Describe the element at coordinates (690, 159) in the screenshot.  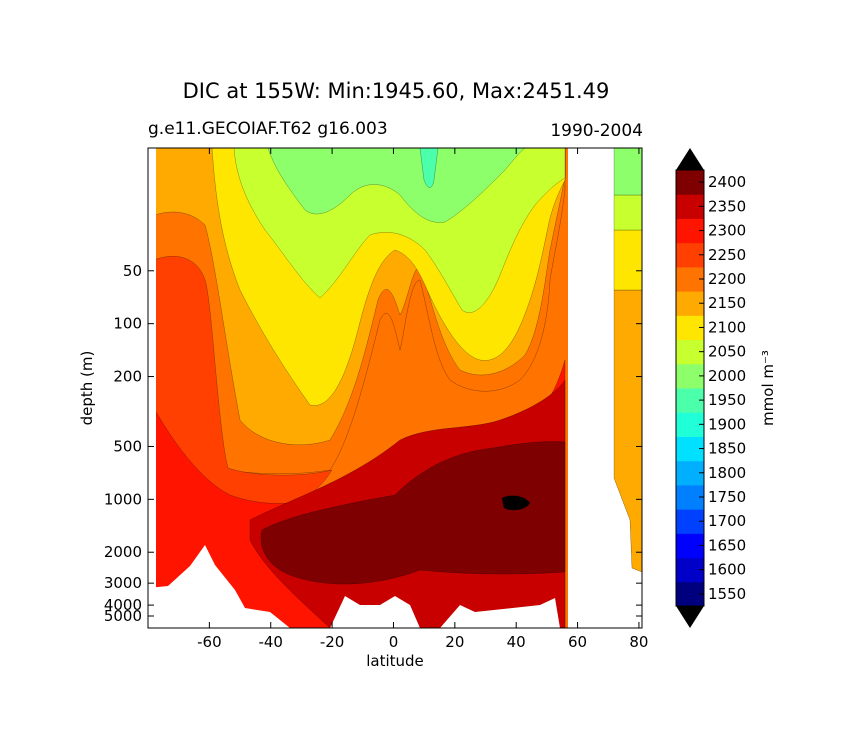
I see `colorbar-extend-max` at that location.